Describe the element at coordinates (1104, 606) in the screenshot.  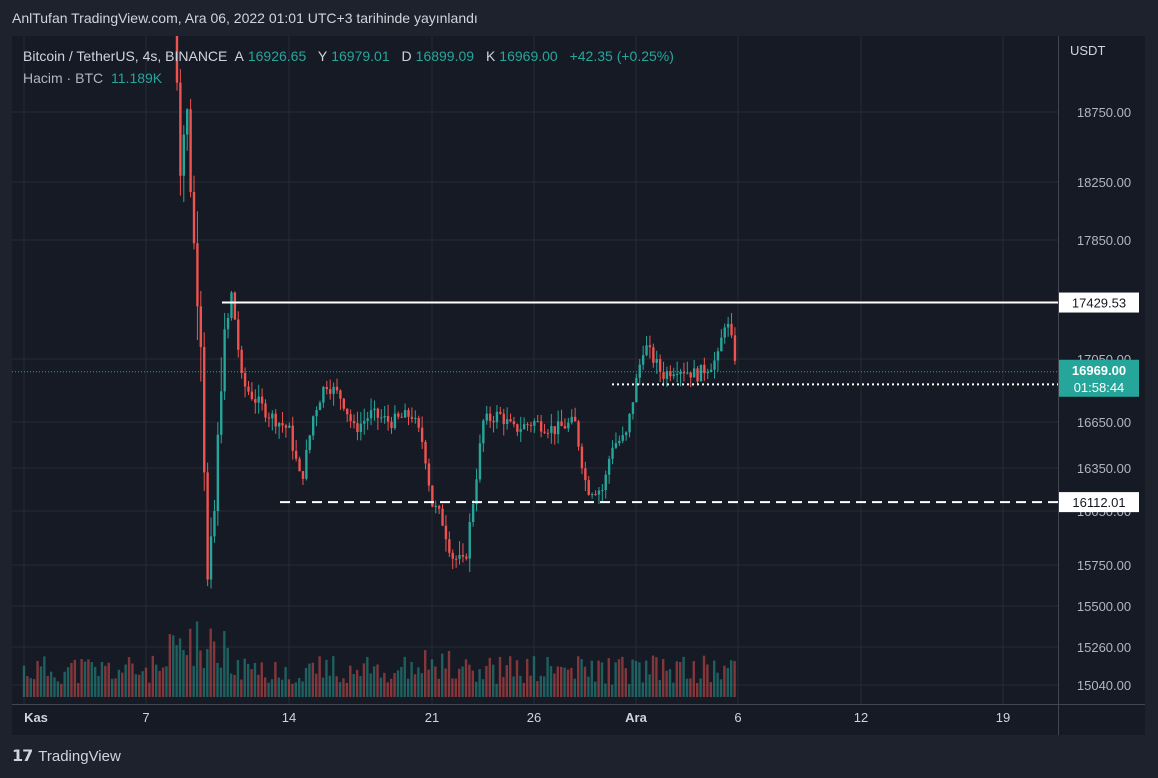
I see `y-tick-label: 15500.00` at that location.